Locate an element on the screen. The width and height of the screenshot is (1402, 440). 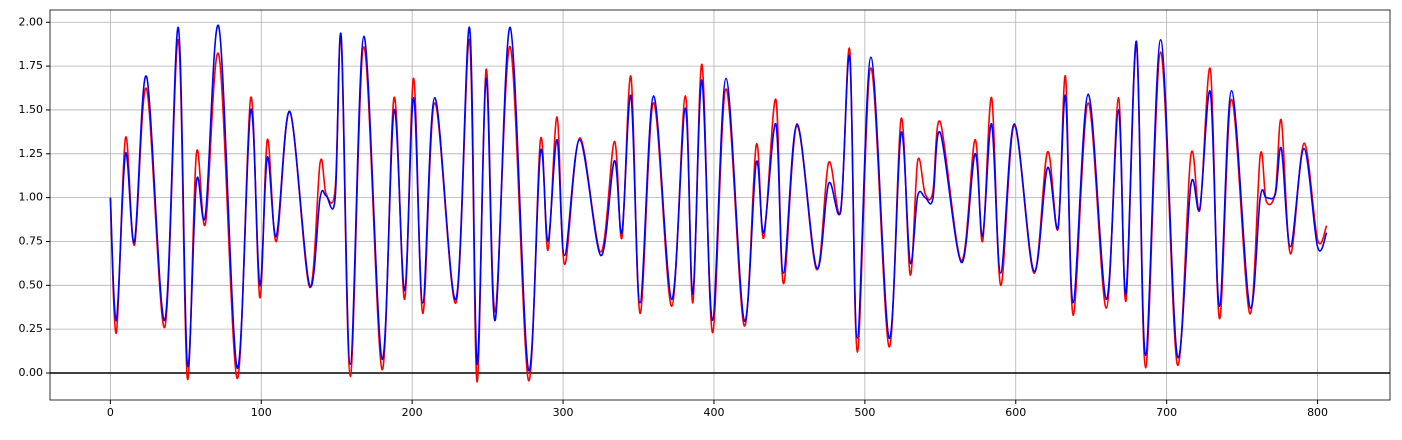
x-tick-label: 400 is located at coordinates (713, 412).